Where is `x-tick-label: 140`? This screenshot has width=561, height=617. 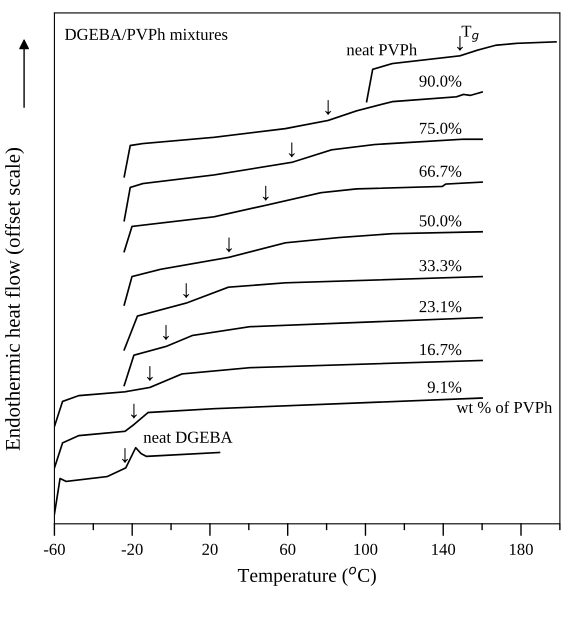 x-tick-label: 140 is located at coordinates (444, 550).